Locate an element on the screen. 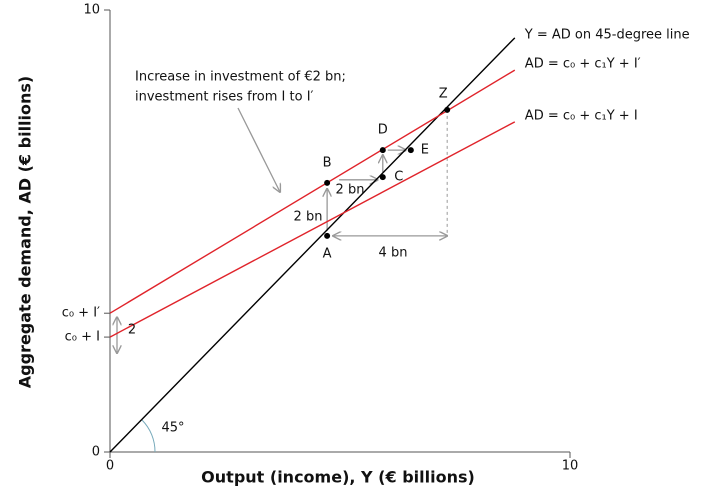 Image resolution: width=703 pixels, height=493 pixels. point-label: B is located at coordinates (327, 162).